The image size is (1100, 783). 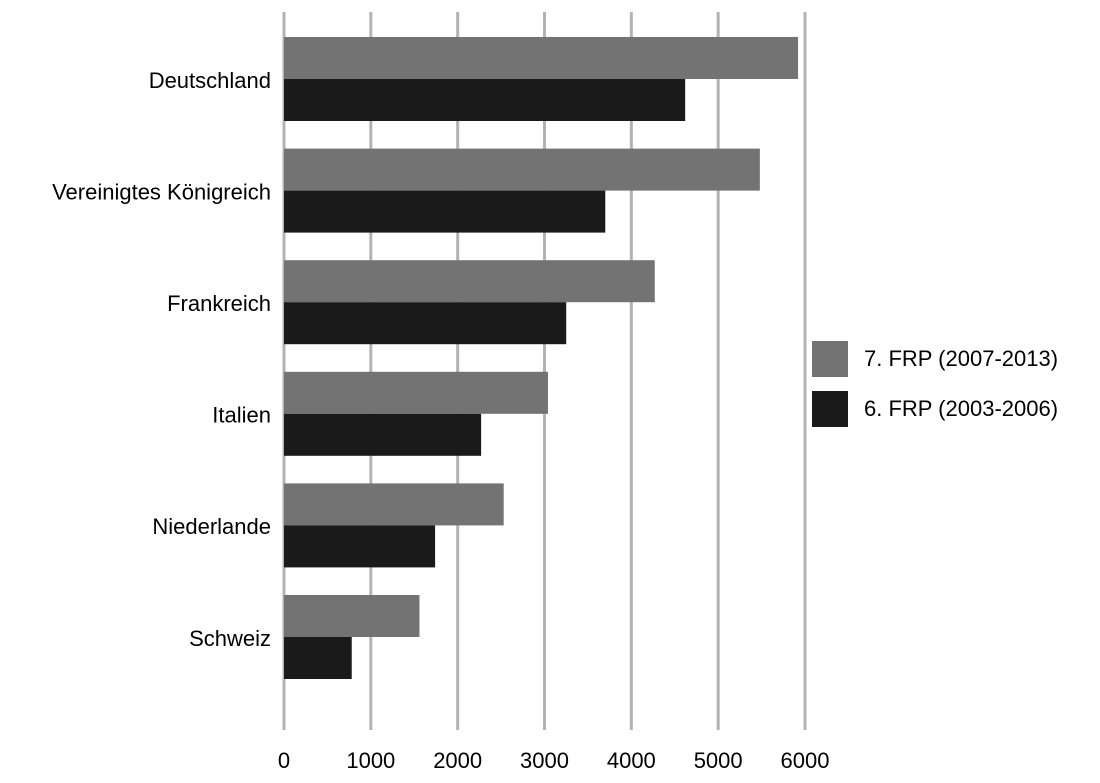 I want to click on x-tick-labels: 0 1000 2000 3000 4000 5000 6000, so click(x=554, y=760).